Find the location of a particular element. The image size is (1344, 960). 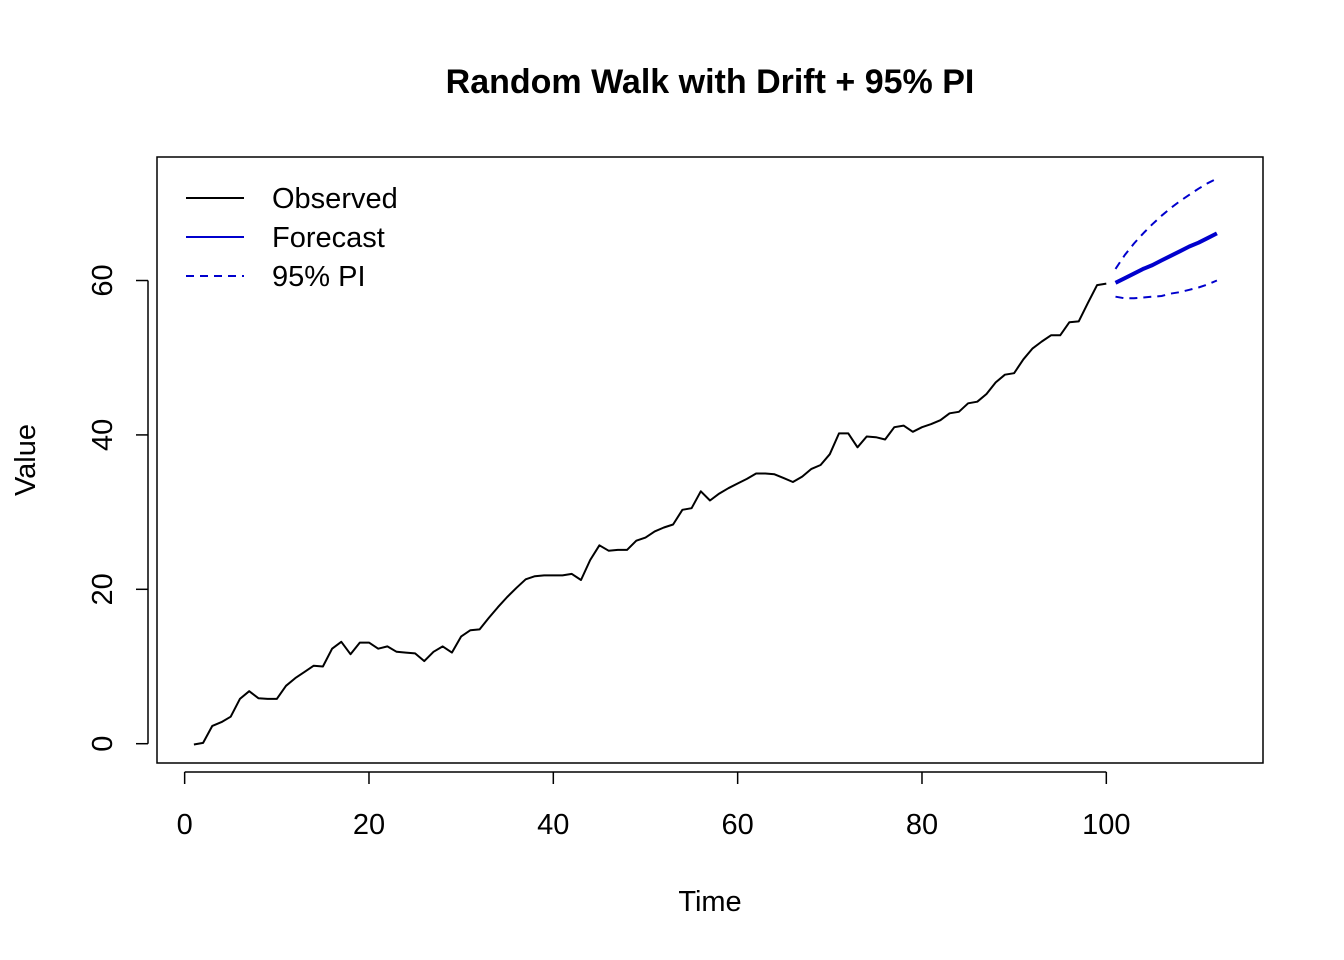

y-tick-label: 0 is located at coordinates (103, 744).